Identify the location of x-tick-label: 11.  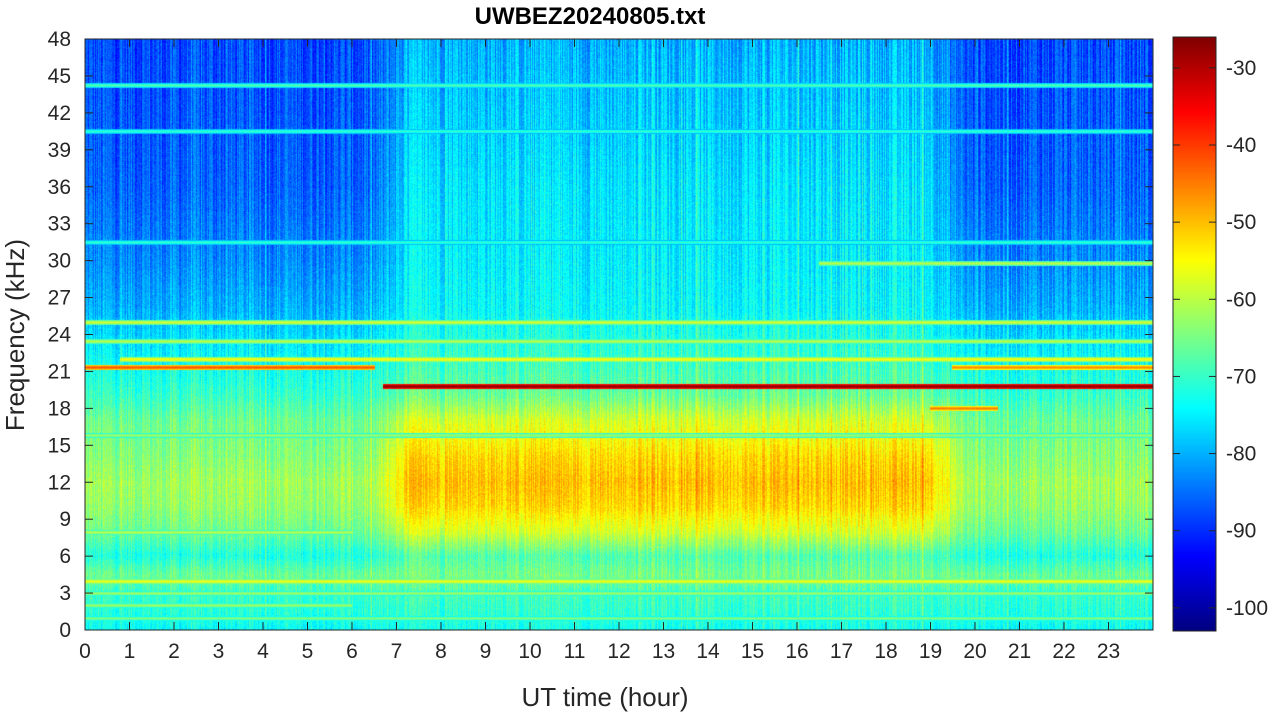
(575, 651).